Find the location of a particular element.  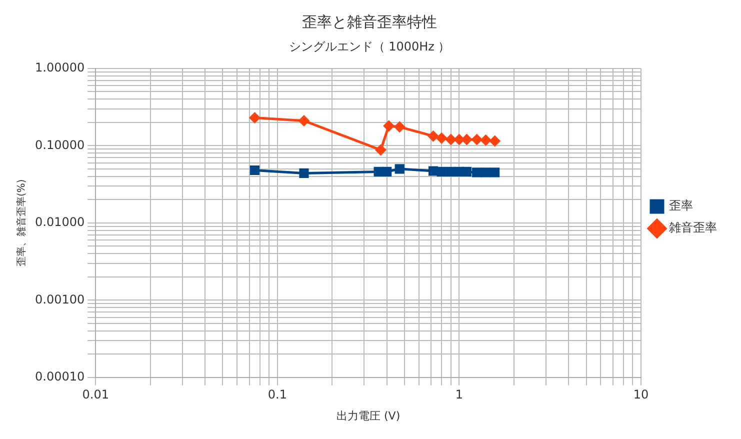

x-tick-label: 0.1 is located at coordinates (277, 395).